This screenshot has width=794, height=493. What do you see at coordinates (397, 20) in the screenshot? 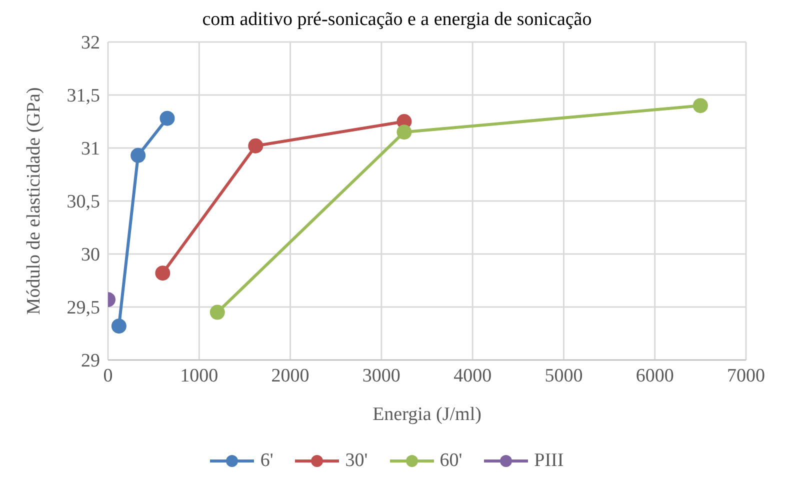
I see `chart-title: com aditivo pré-sonicação e a energia de sonicação` at bounding box center [397, 20].